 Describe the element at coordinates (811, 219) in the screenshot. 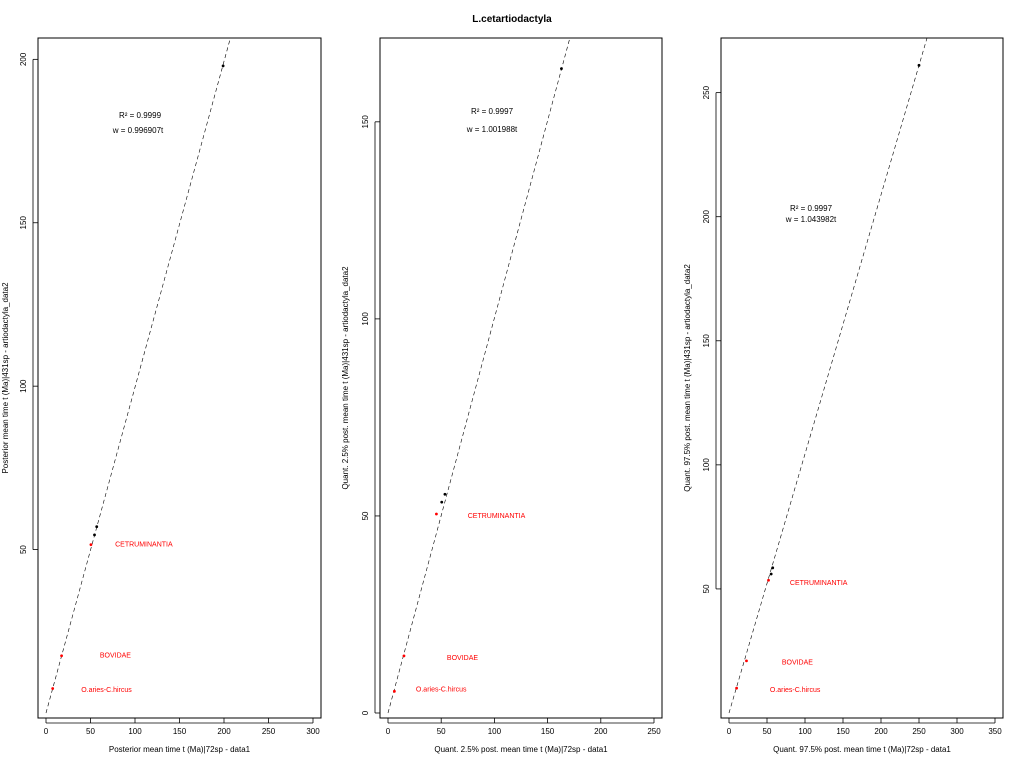

I see `regression-equation-label: w = 1.043982t` at that location.